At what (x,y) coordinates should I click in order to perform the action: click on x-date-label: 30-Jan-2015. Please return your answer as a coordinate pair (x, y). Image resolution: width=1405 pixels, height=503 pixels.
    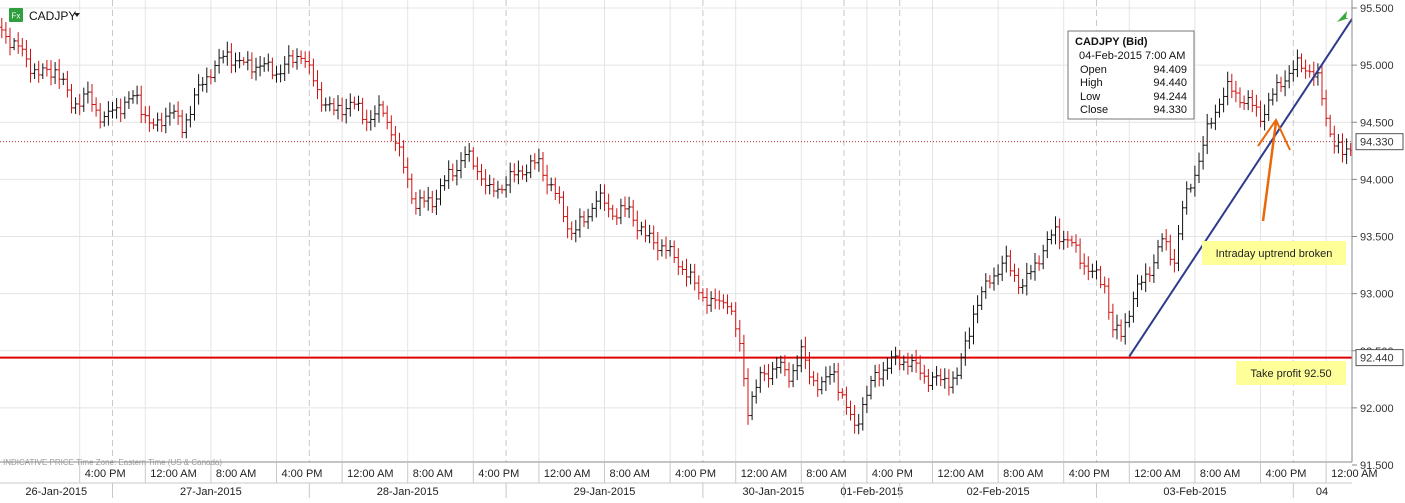
    Looking at the image, I should click on (774, 492).